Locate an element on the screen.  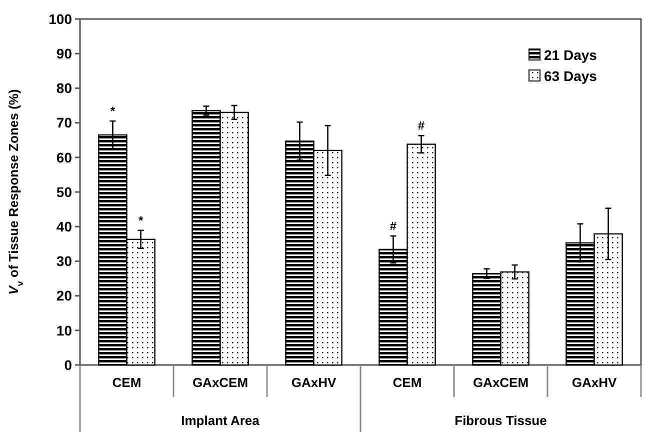
y-tick-label: 70 is located at coordinates (64, 122).